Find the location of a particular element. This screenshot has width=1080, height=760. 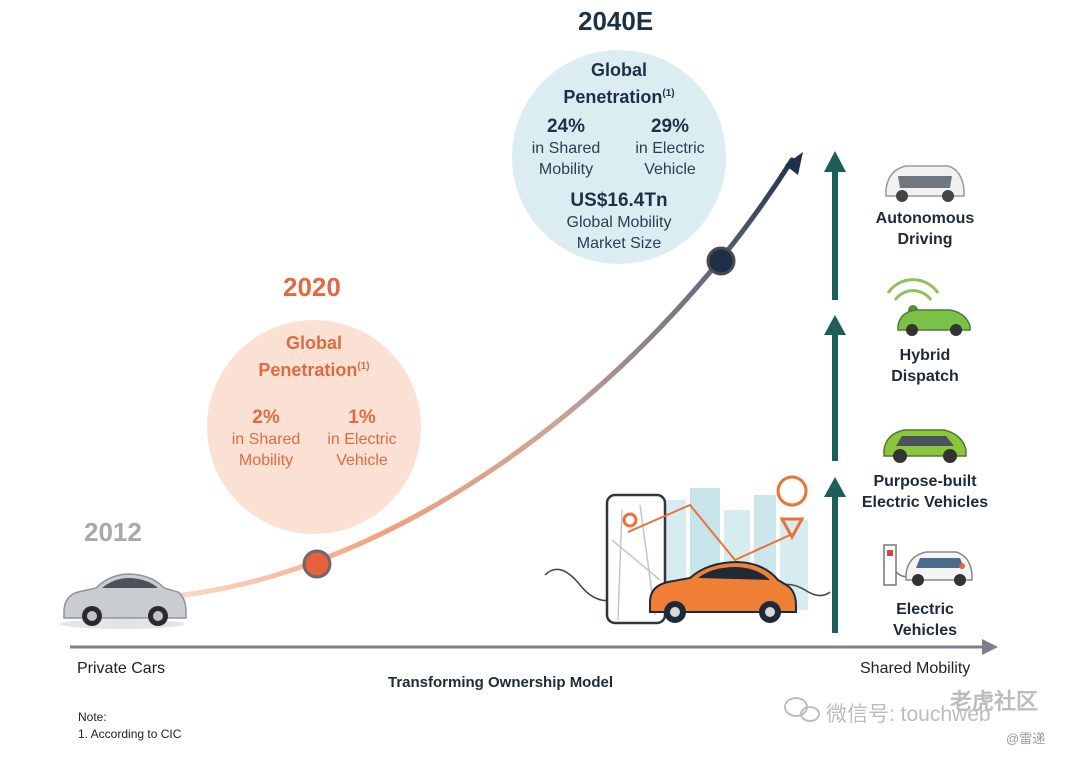

market-size-label: Global Mobility Market Size is located at coordinates (619, 233).